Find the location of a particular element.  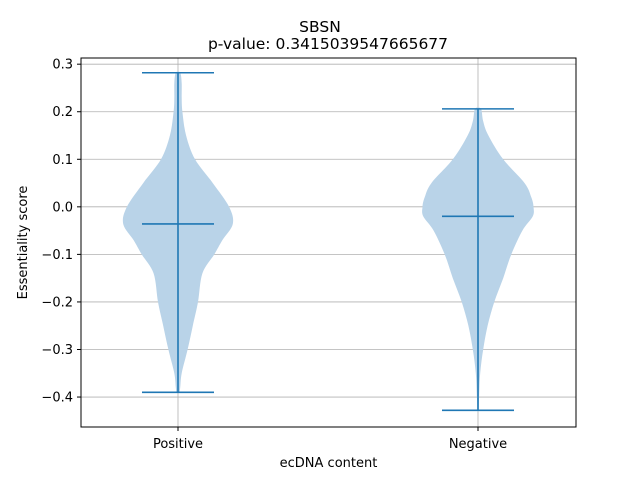

y-tick-label: 0.3 is located at coordinates (62, 65).